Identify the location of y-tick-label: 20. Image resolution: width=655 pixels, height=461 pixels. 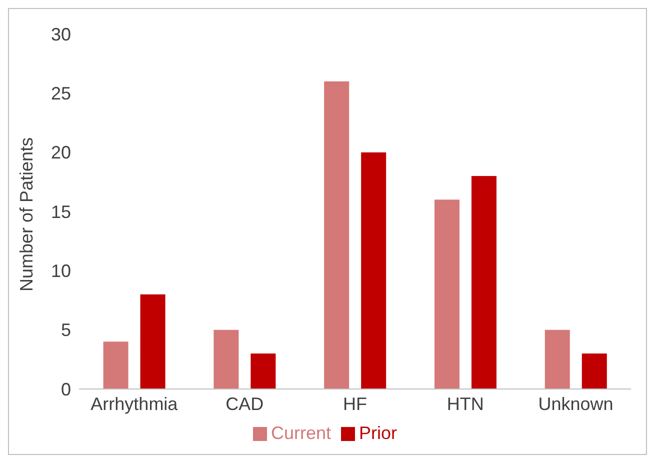
(60, 152).